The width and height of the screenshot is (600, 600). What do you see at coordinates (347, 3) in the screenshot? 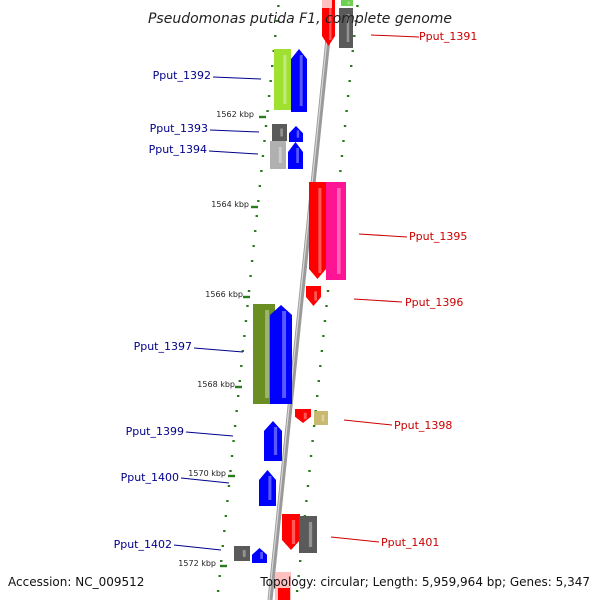
I see `gene-pput-1391-green` at bounding box center [347, 3].